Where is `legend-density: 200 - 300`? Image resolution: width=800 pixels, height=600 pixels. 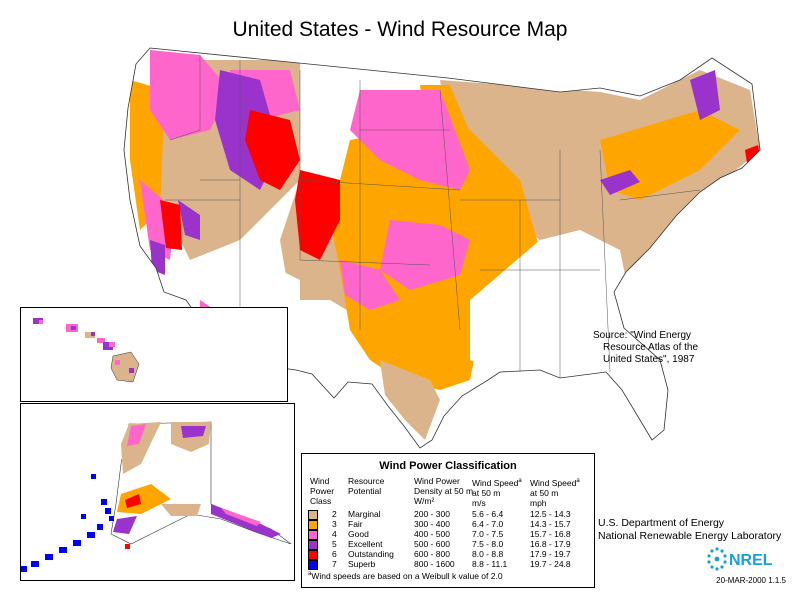
legend-density: 200 - 300 is located at coordinates (432, 514).